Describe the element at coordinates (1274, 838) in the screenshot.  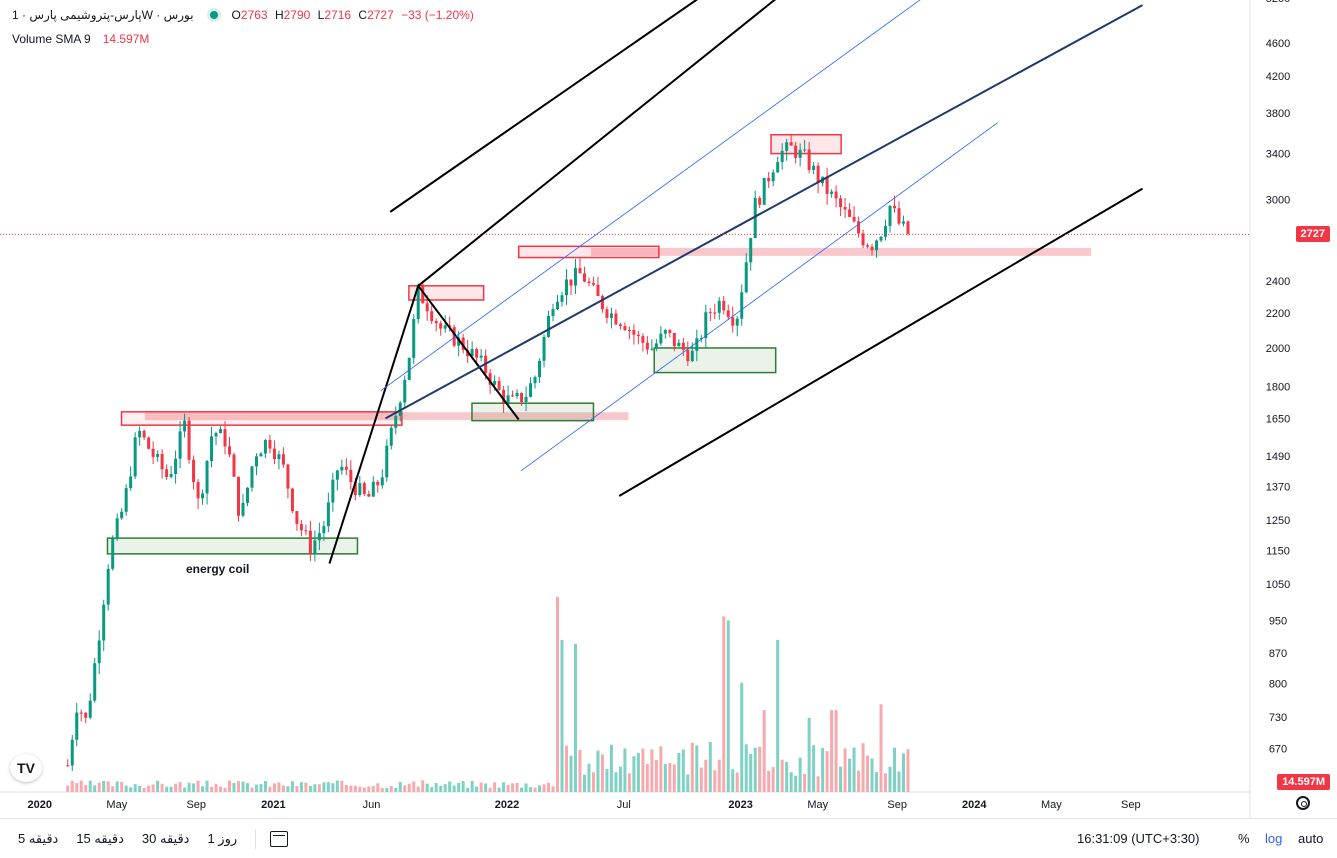
I see `log-toggle: log` at that location.